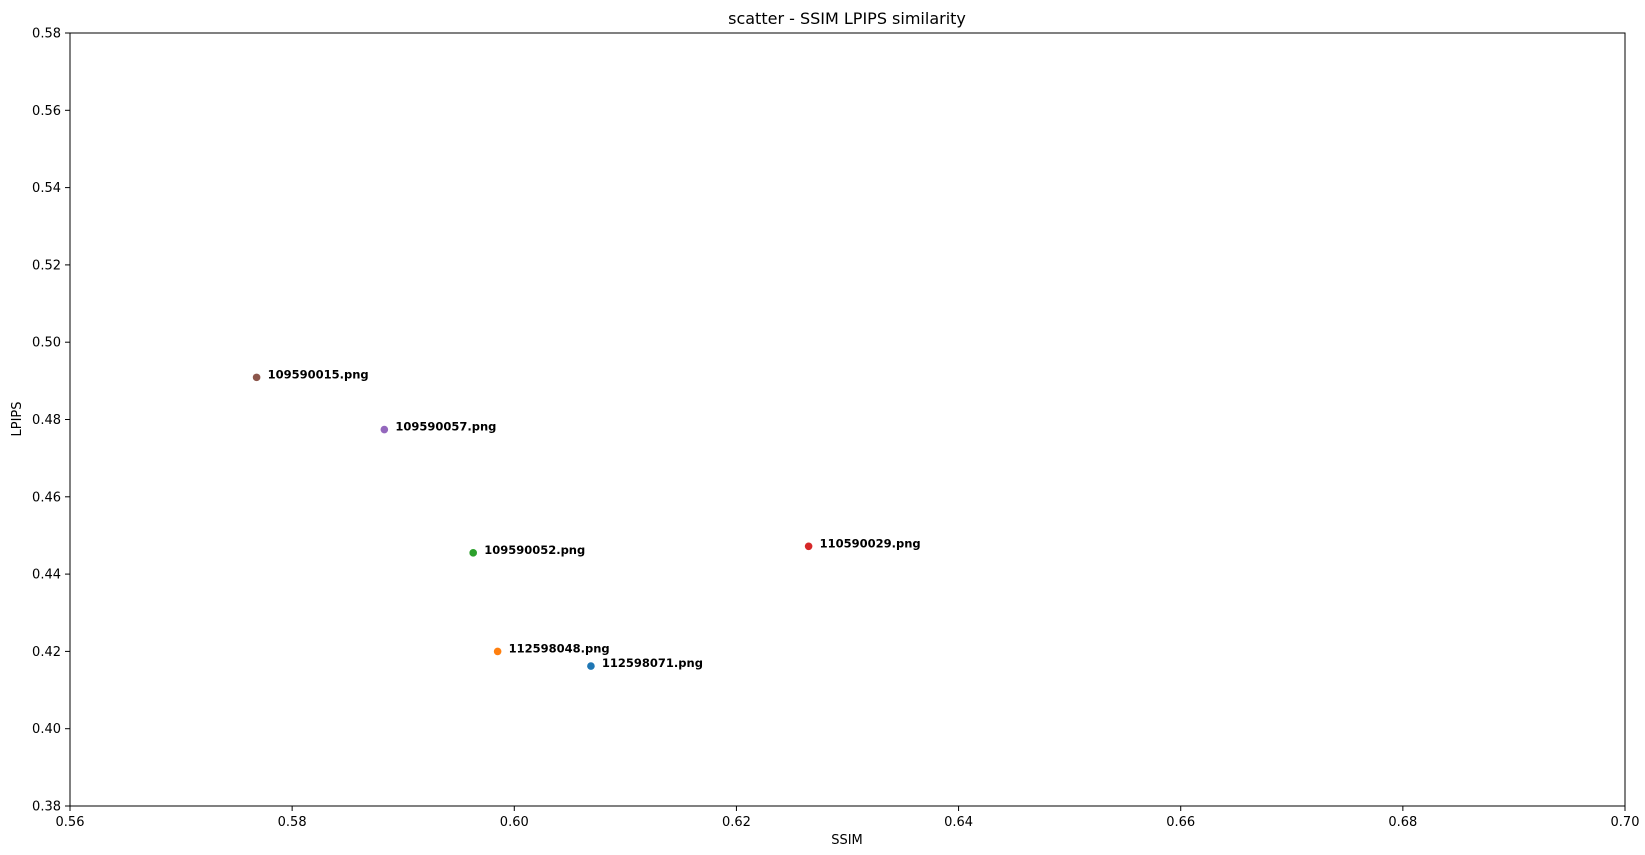 This screenshot has width=1645, height=855. Describe the element at coordinates (46, 111) in the screenshot. I see `y-tick-label: 0.56` at that location.